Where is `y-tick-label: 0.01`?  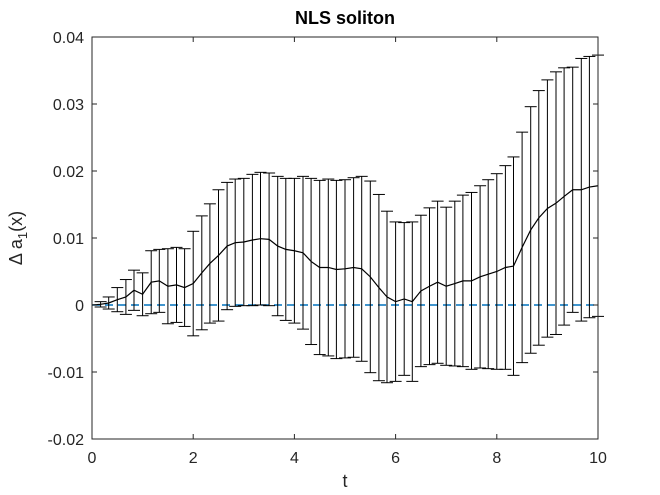
y-tick-label: 0.01 is located at coordinates (68, 239).